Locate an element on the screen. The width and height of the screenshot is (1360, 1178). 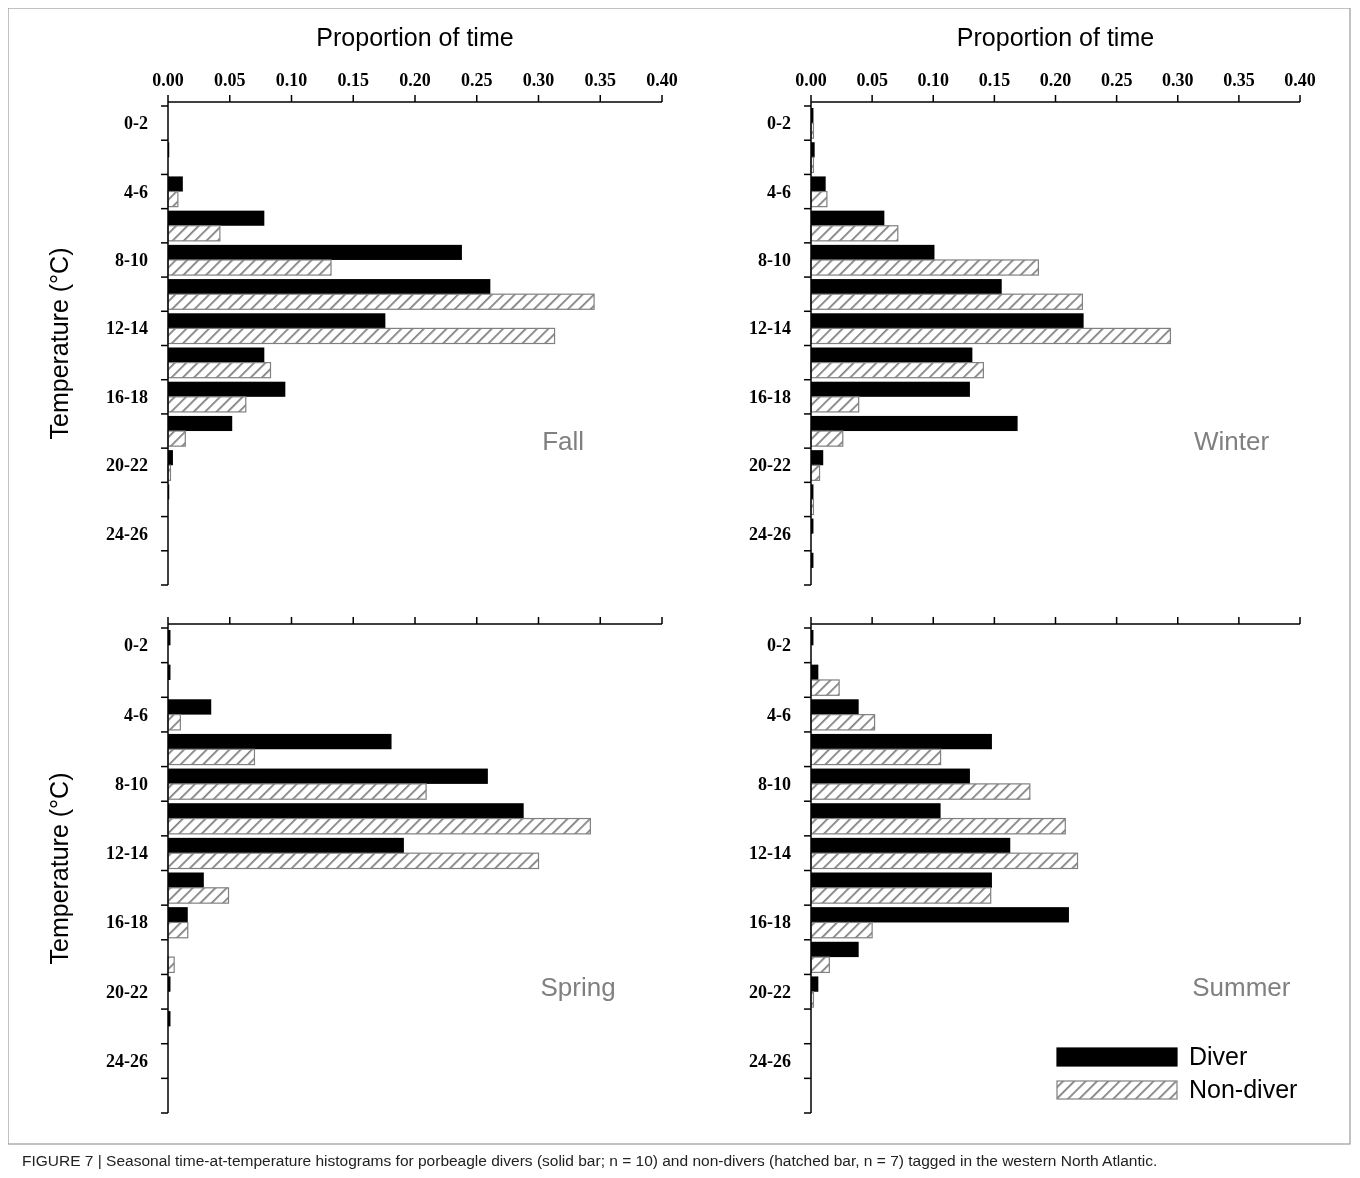
annotation: Winter is located at coordinates (1231, 441).